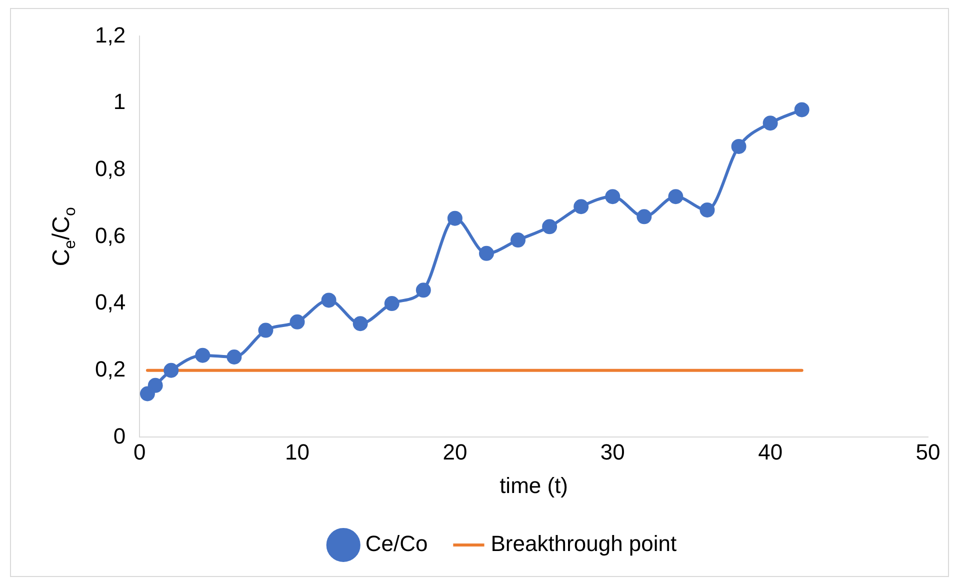 This screenshot has height=583, width=957. Describe the element at coordinates (110, 369) in the screenshot. I see `y-tick-label: 0,2` at that location.